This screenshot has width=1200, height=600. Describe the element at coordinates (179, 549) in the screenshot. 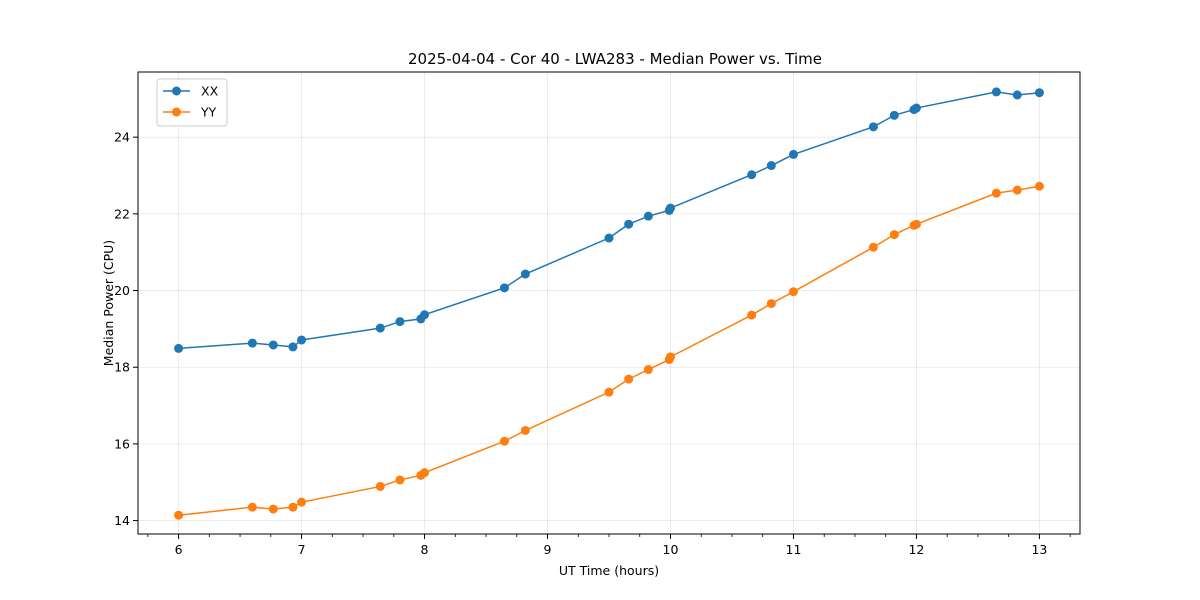

I see `x-tick-label: 6` at that location.